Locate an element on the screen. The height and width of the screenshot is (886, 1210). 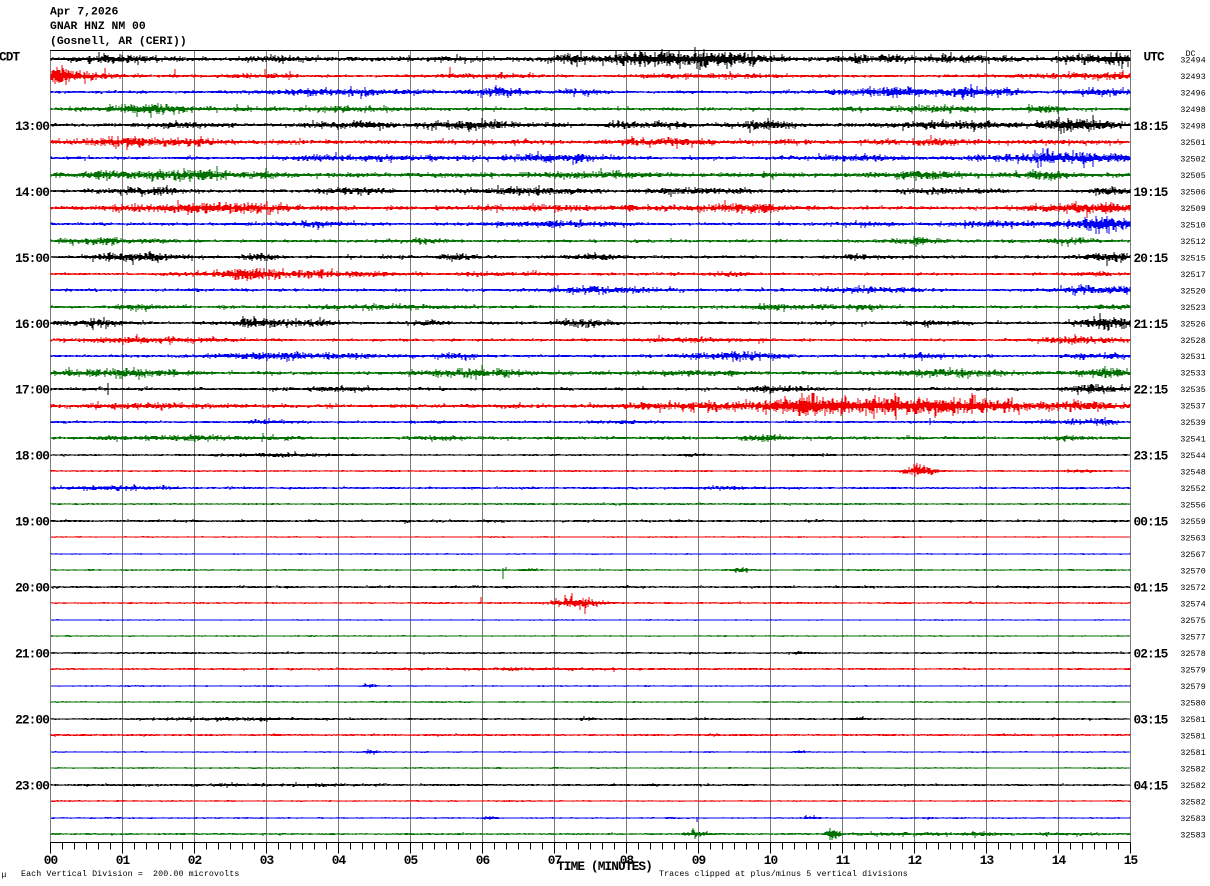
svg-text: 14 is located at coordinates (1059, 860).